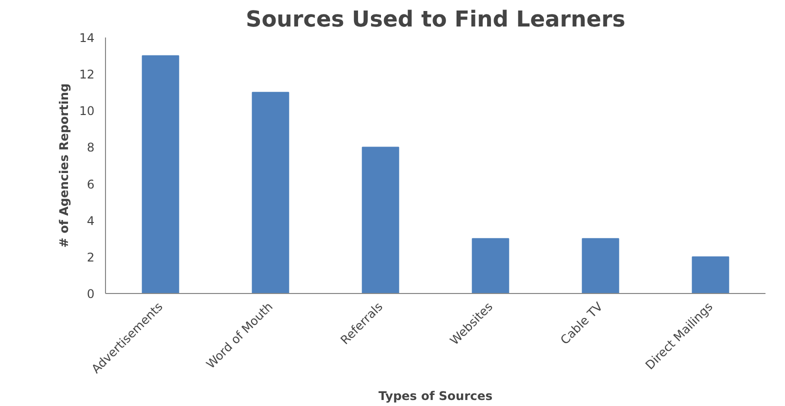 This screenshot has height=406, width=785. I want to click on y-tick-label: 6, so click(90, 184).